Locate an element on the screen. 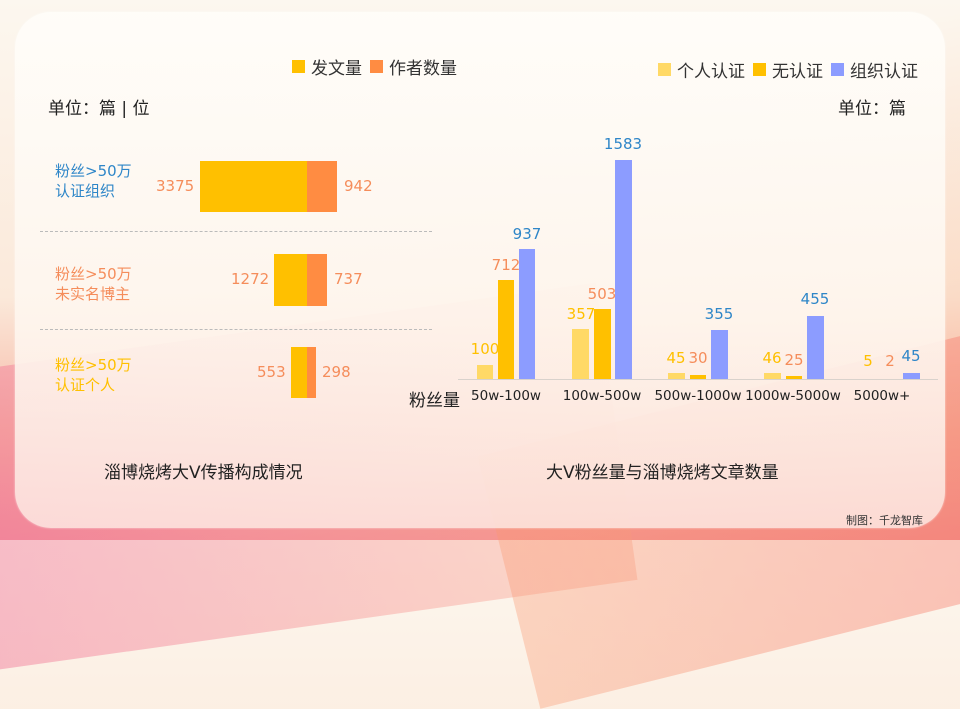  value-org: 1583 is located at coordinates (623, 144).